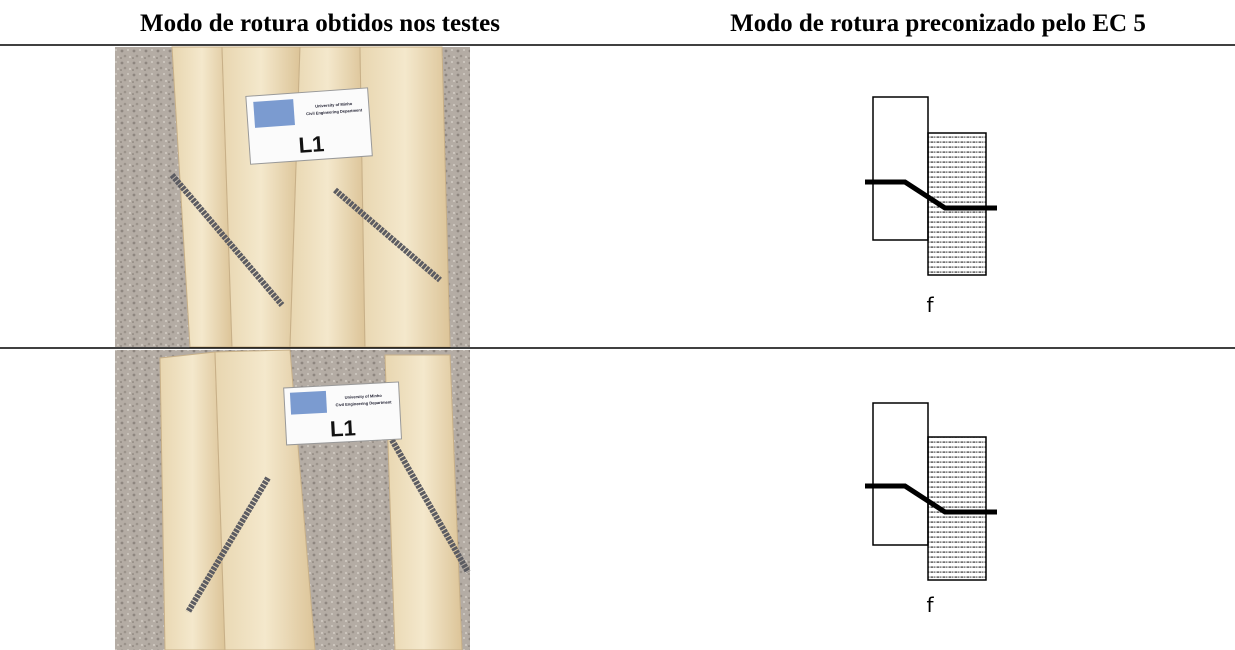  What do you see at coordinates (938, 23) in the screenshot?
I see `header-cell: Modo de rotura preconizado pelo EC 5` at bounding box center [938, 23].